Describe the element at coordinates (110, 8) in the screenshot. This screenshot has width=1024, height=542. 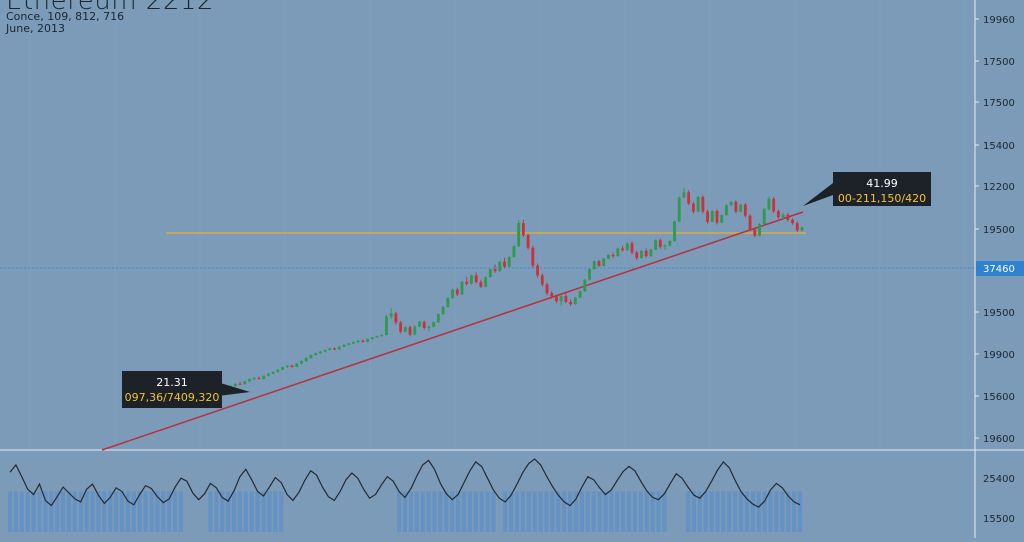
I see `chart-title: Ethereum 2212` at that location.